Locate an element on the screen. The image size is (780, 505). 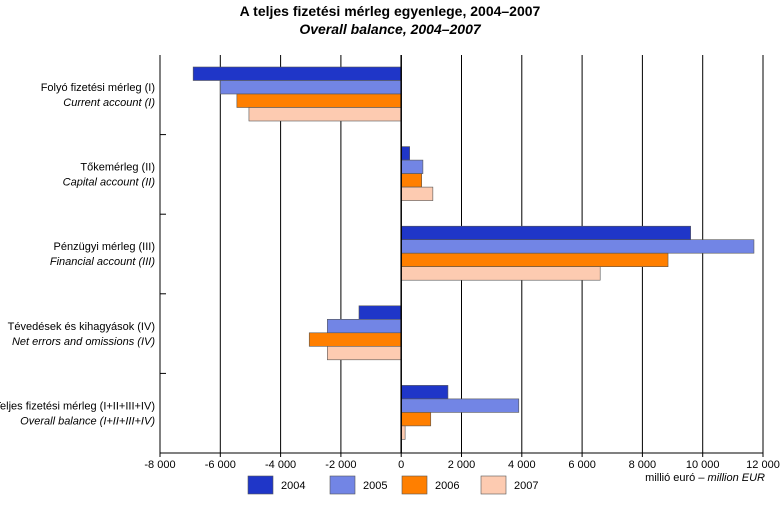
category-label-en: Overall balance (I+II+III+IV) is located at coordinates (87, 421).